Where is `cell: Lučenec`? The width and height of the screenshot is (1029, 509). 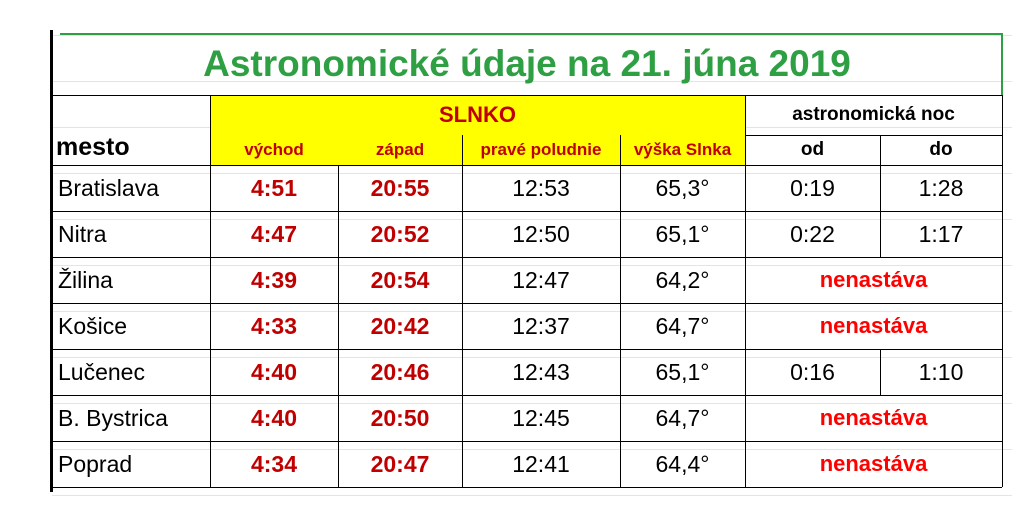
cell: Lučenec is located at coordinates (101, 371).